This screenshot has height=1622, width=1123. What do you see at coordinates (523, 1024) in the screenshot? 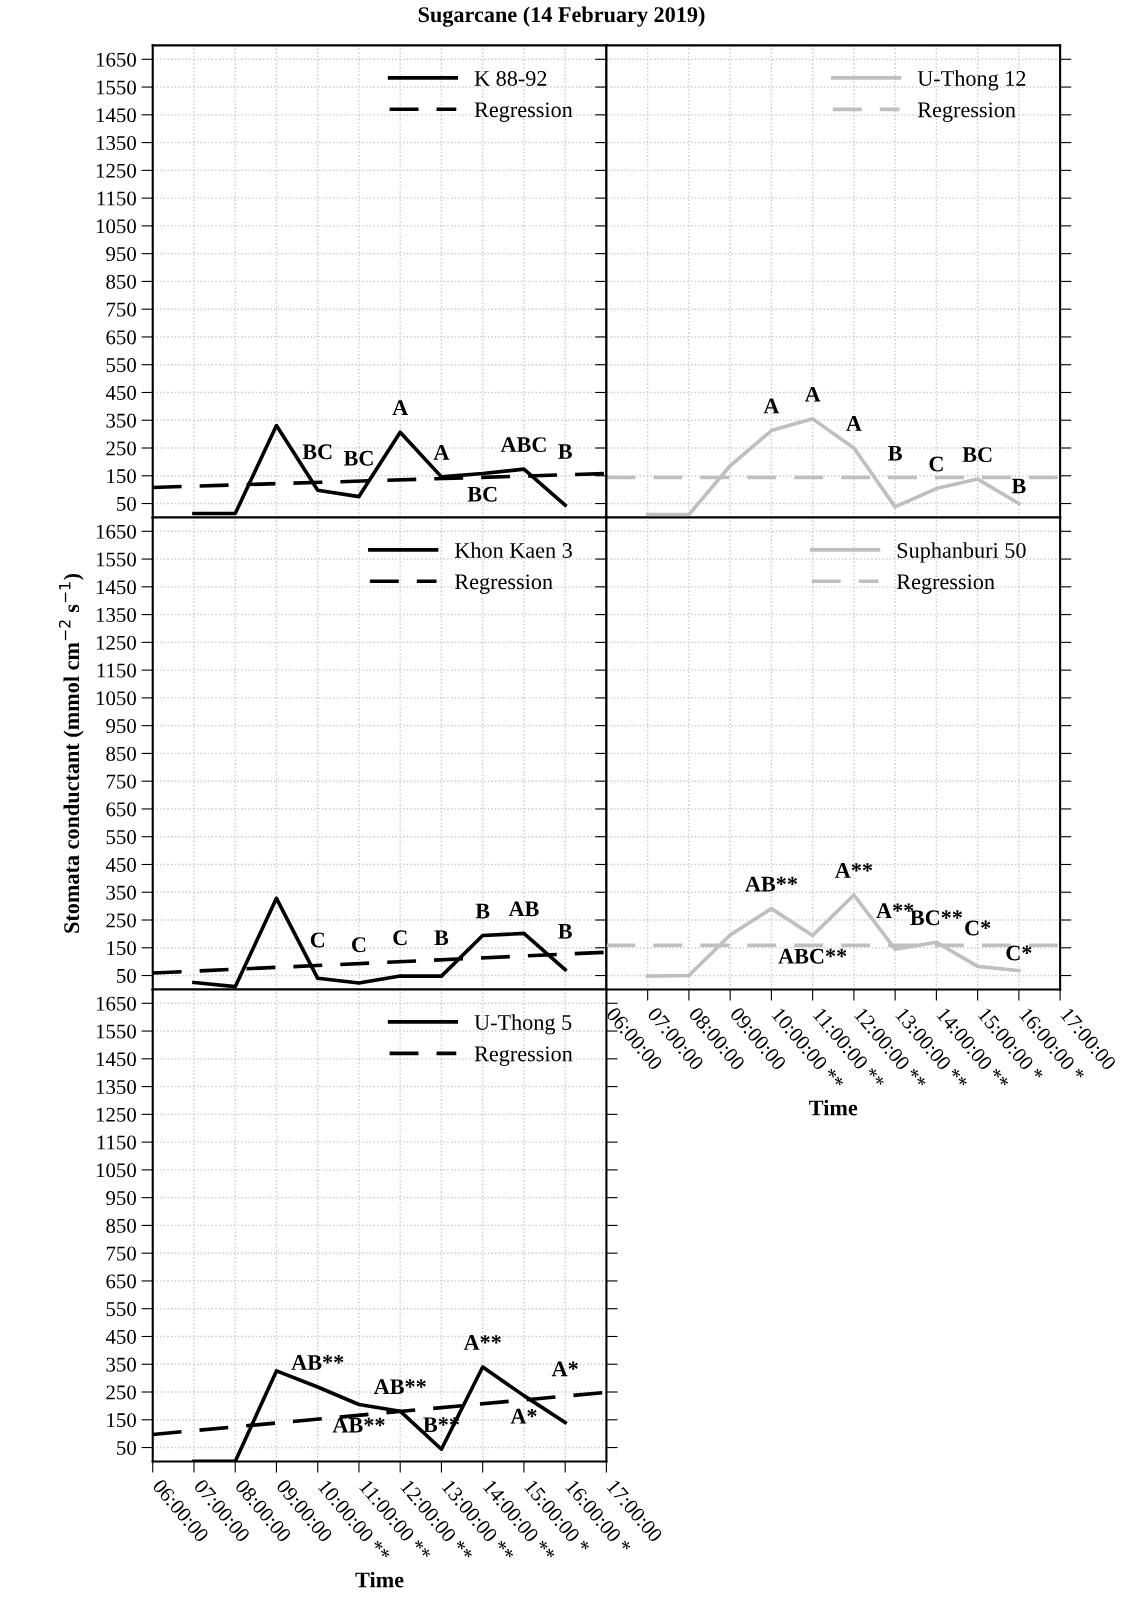
I see `legend-label: U-Thong 5` at bounding box center [523, 1024].